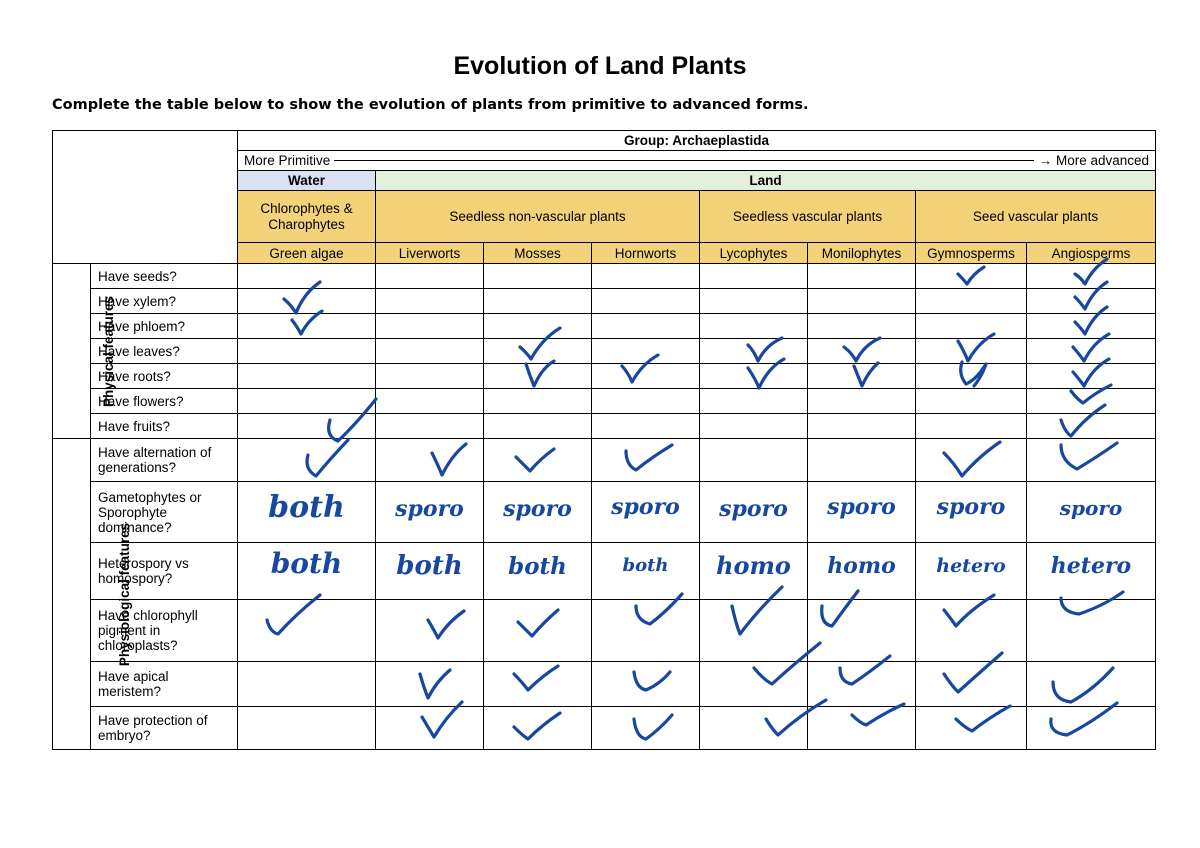 The image size is (1200, 848). Describe the element at coordinates (861, 566) in the screenshot. I see `handwritten-answer: homo` at that location.